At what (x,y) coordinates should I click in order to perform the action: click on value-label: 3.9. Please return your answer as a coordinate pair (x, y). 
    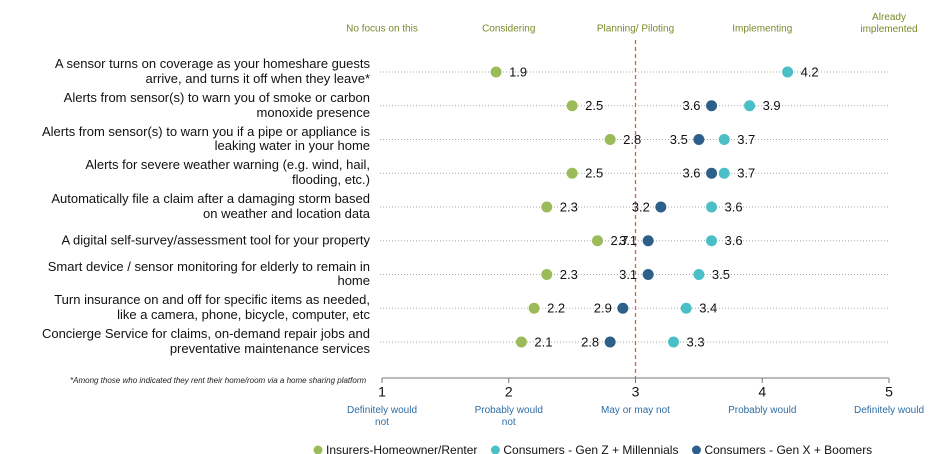
    Looking at the image, I should click on (772, 105).